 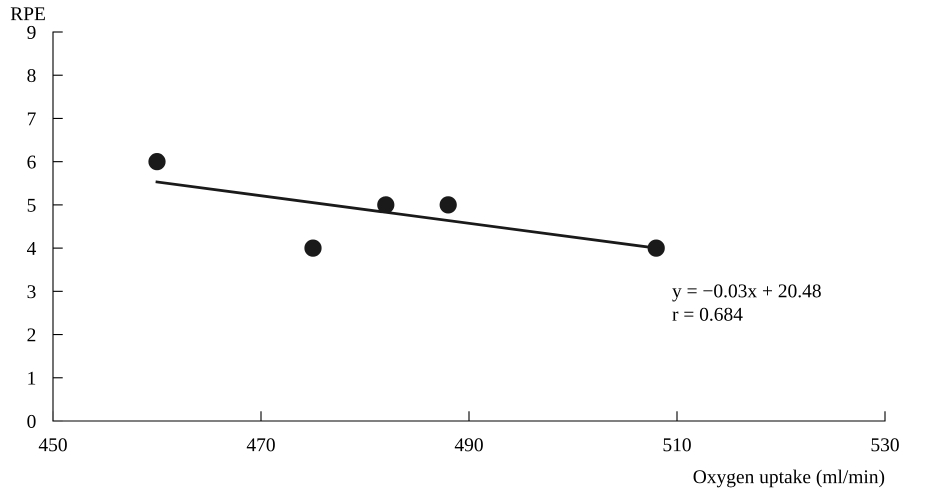 What do you see at coordinates (885, 445) in the screenshot?
I see `x-tick-label: 530` at bounding box center [885, 445].